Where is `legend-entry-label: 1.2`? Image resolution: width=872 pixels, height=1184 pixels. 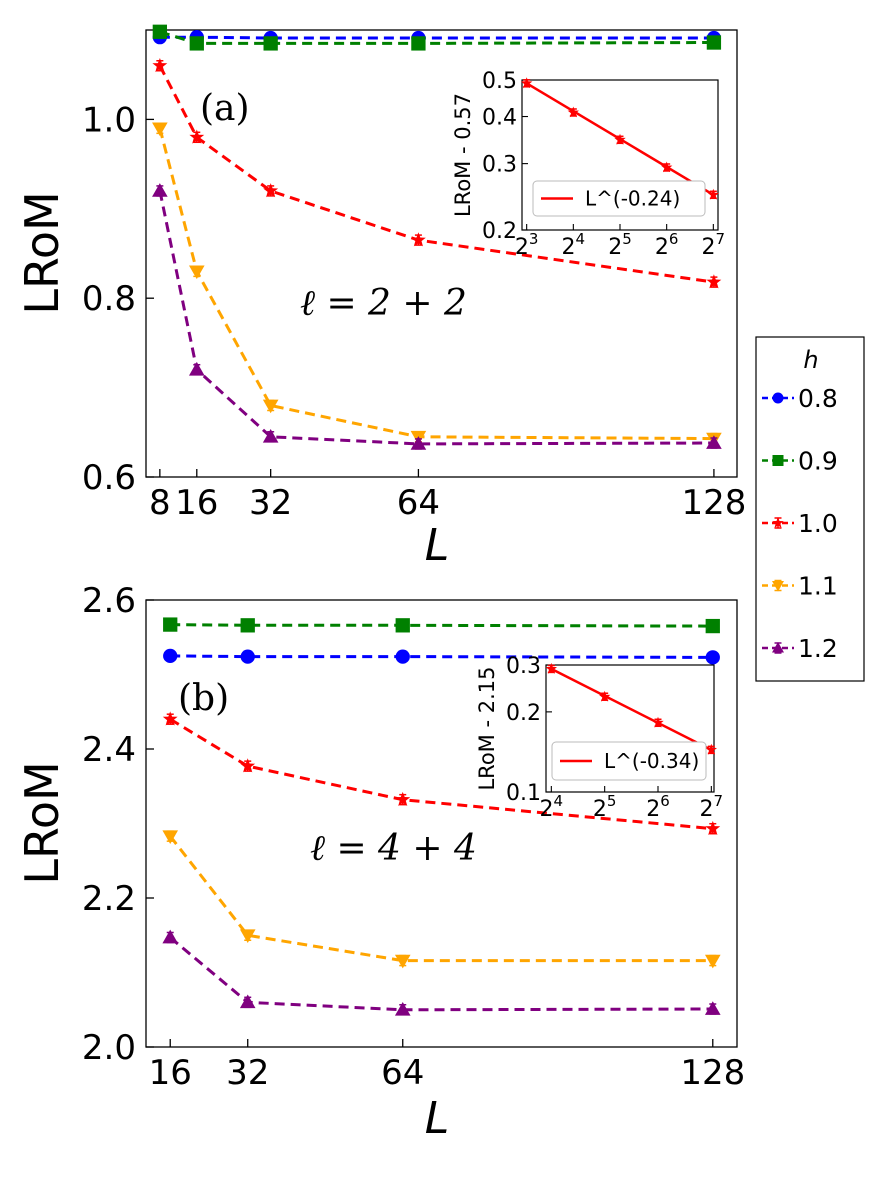 legend-entry-label: 1.2 is located at coordinates (818, 648).